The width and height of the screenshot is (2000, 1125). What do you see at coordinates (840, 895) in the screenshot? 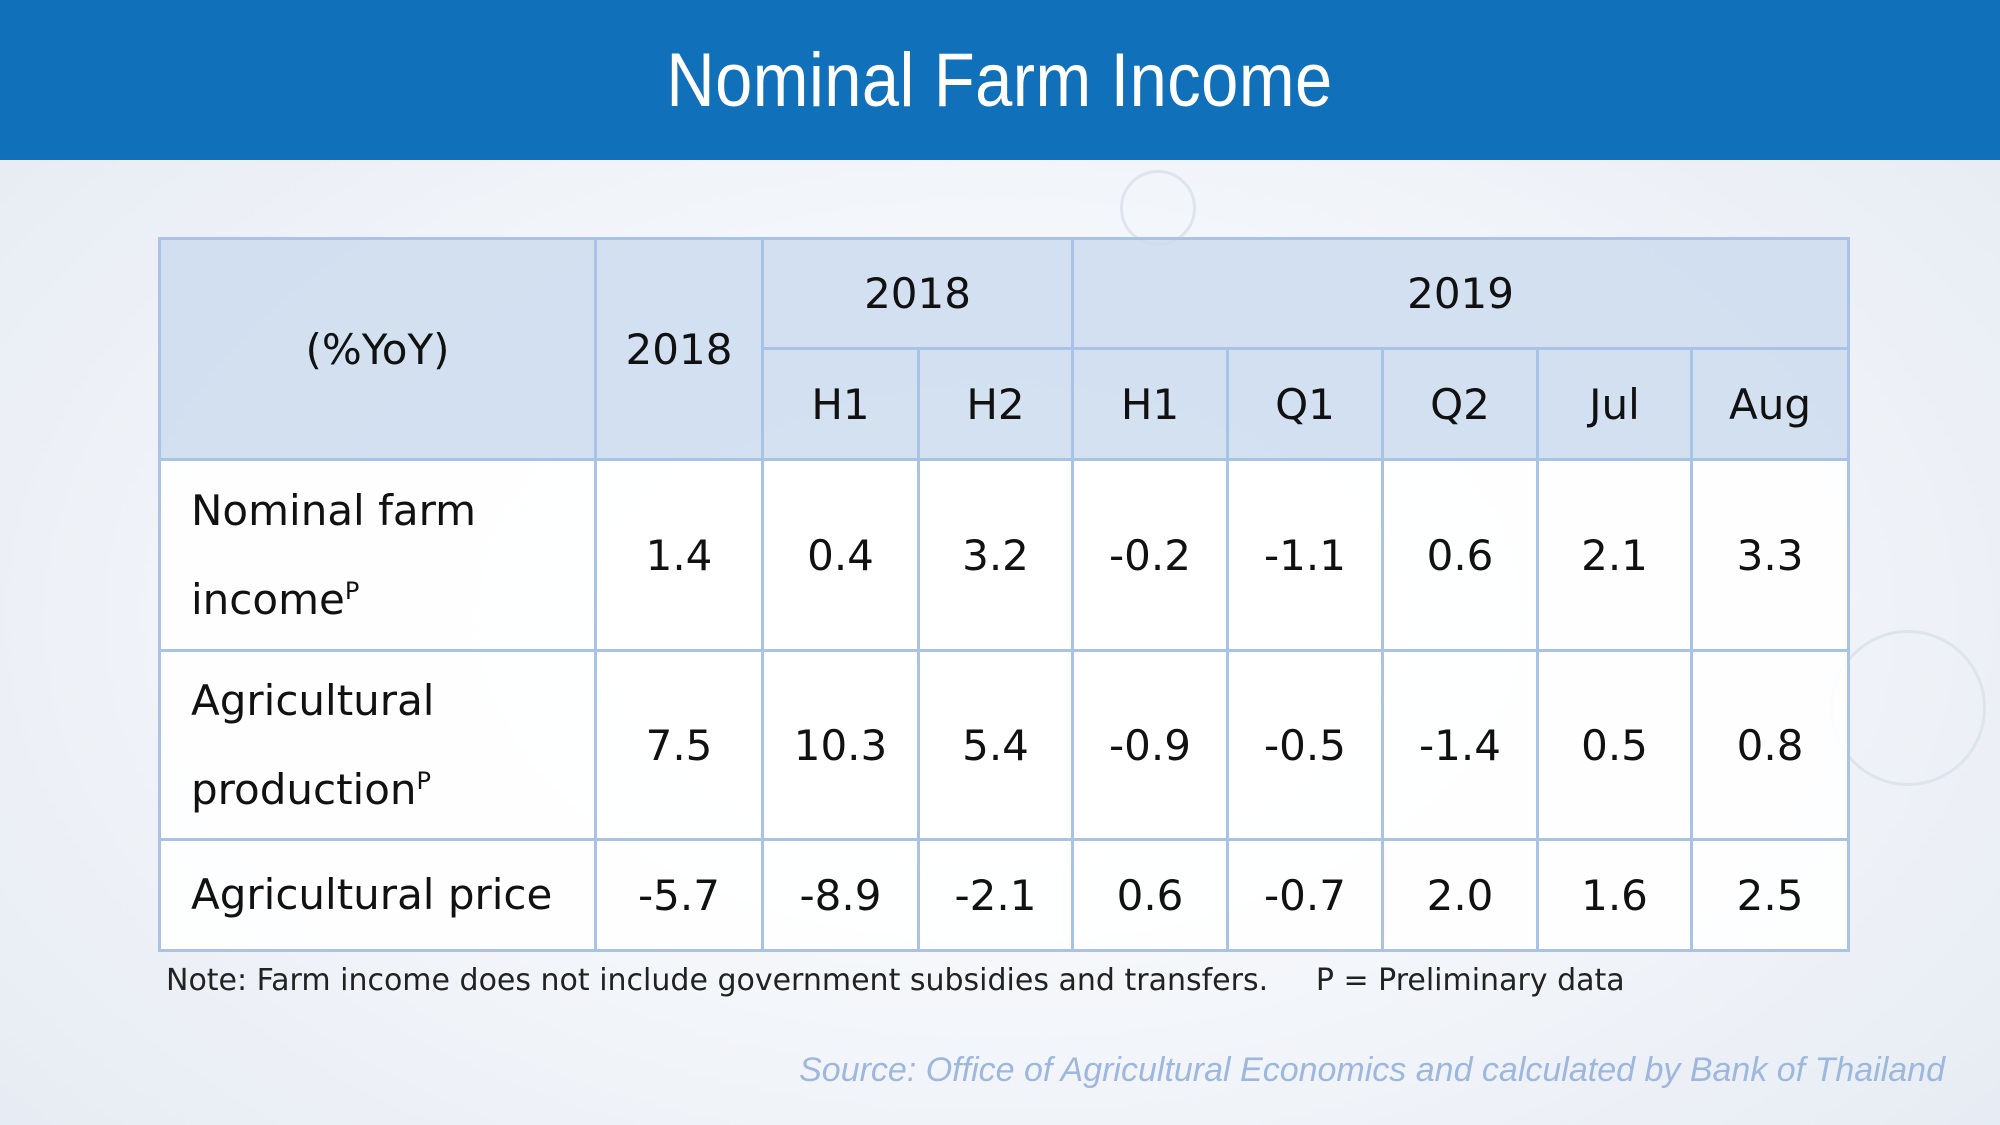
I see `cell: -8.9` at bounding box center [840, 895].